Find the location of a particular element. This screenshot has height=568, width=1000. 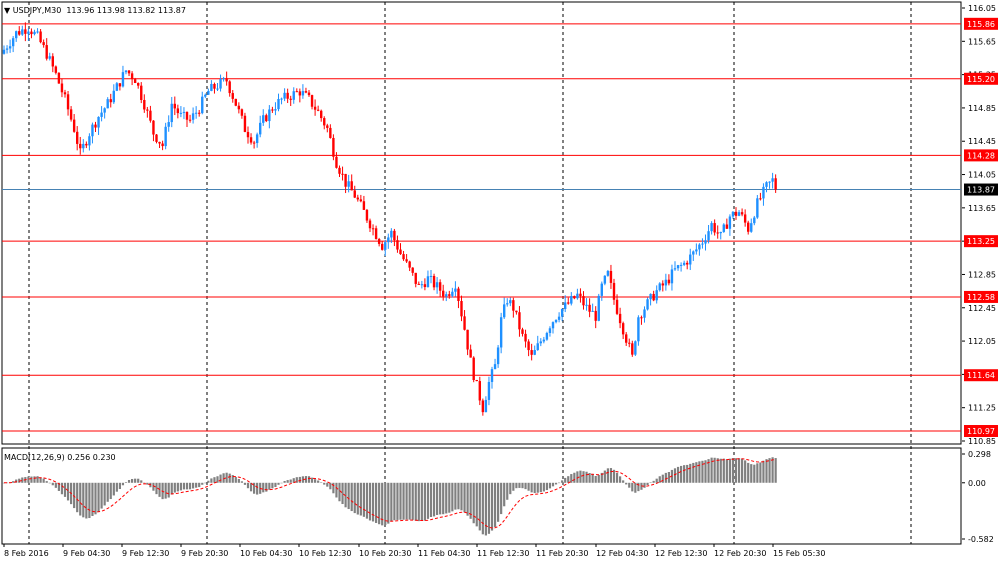

time-tick-label: 10 Feb 04:30 is located at coordinates (266, 553).